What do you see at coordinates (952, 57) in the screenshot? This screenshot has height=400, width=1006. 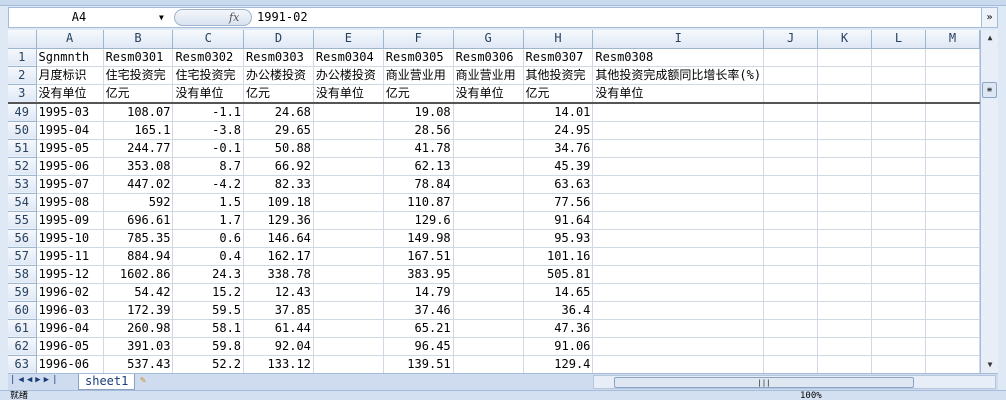 I see `cell-M1` at bounding box center [952, 57].